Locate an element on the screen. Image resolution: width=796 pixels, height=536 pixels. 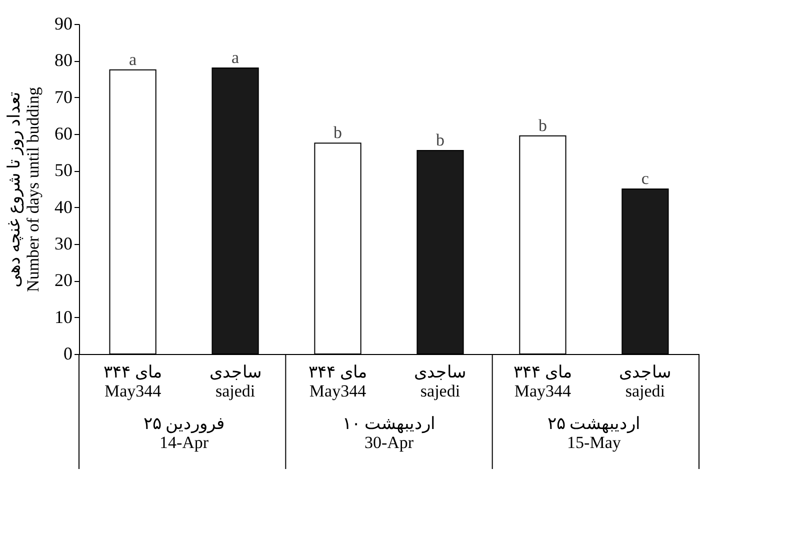
data-label: c is located at coordinates (645, 178).